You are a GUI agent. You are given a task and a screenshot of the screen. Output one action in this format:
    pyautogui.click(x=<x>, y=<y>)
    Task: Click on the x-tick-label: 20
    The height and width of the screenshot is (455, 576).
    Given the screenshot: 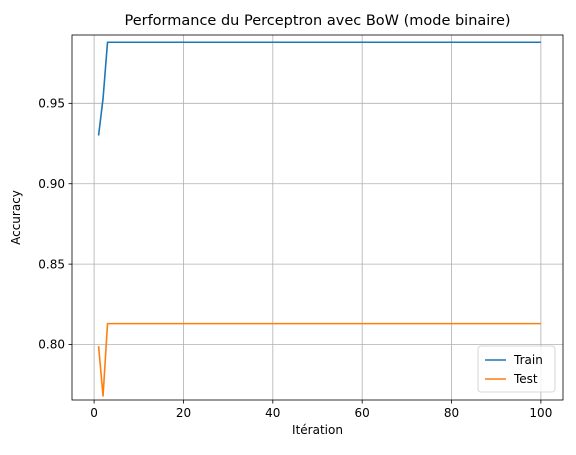 What is the action you would take?
    pyautogui.click(x=183, y=413)
    